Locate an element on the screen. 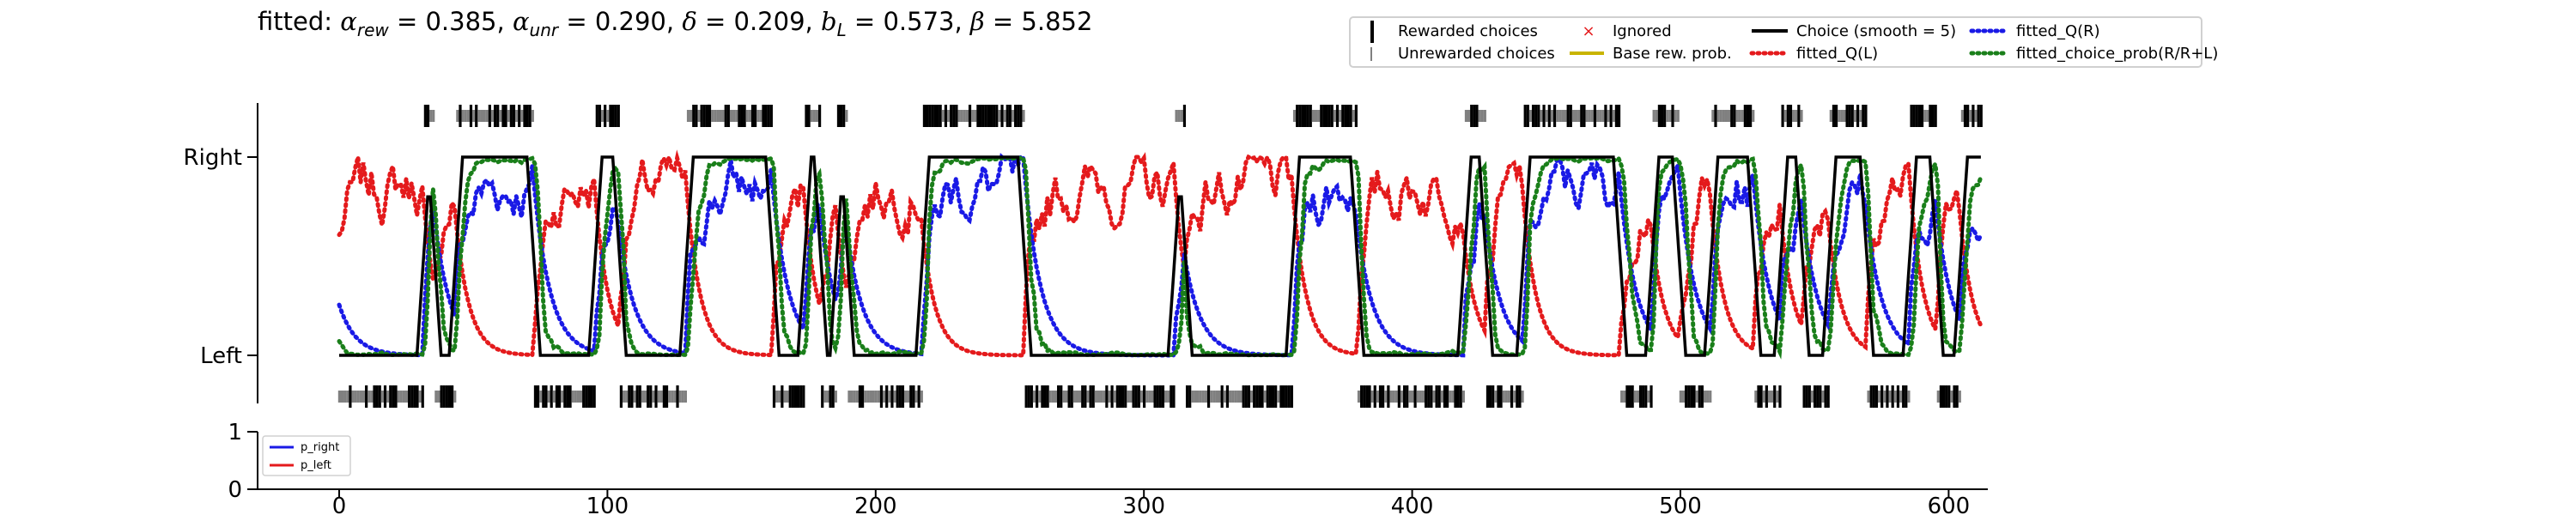 This screenshot has width=2576, height=515. title-param: bL = 0.573, is located at coordinates (895, 23).